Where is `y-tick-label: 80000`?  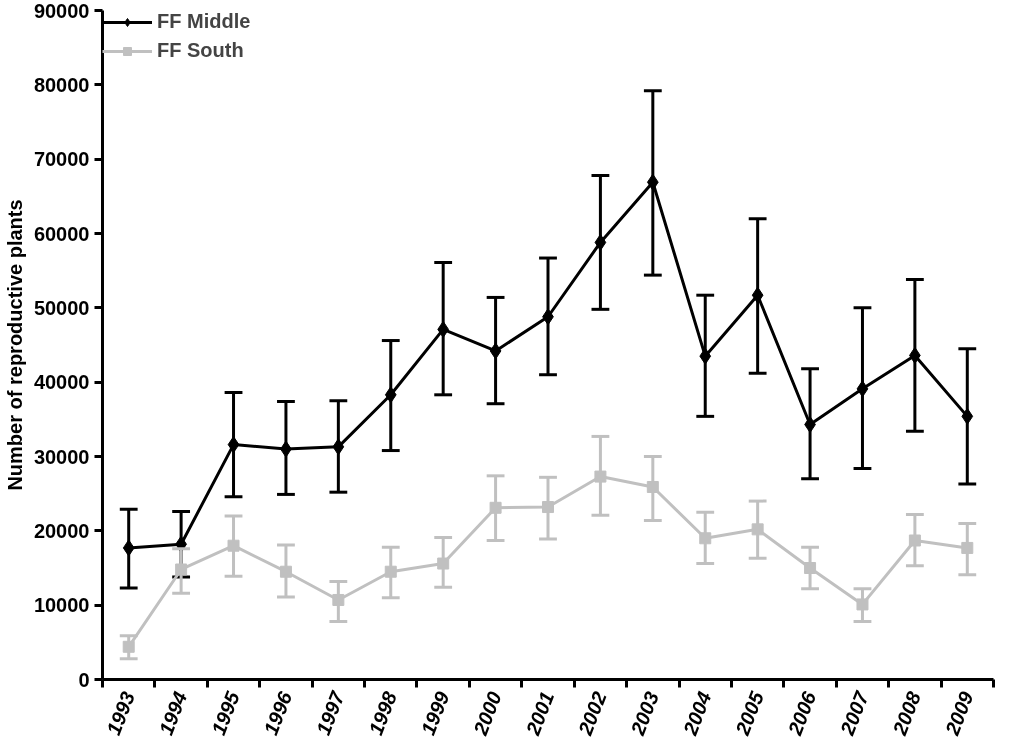
y-tick-label: 80000 is located at coordinates (61, 84).